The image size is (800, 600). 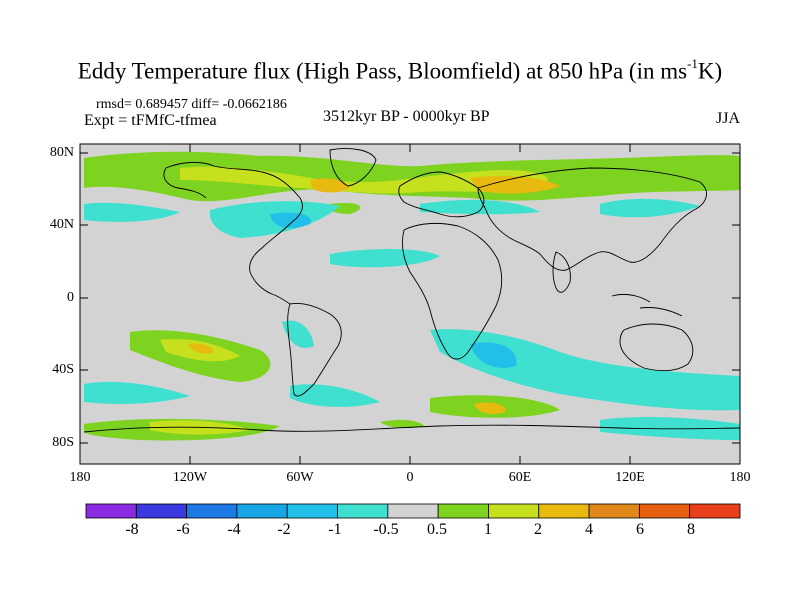 What do you see at coordinates (710, 71) in the screenshot?
I see `map-title-unit: K)` at bounding box center [710, 71].